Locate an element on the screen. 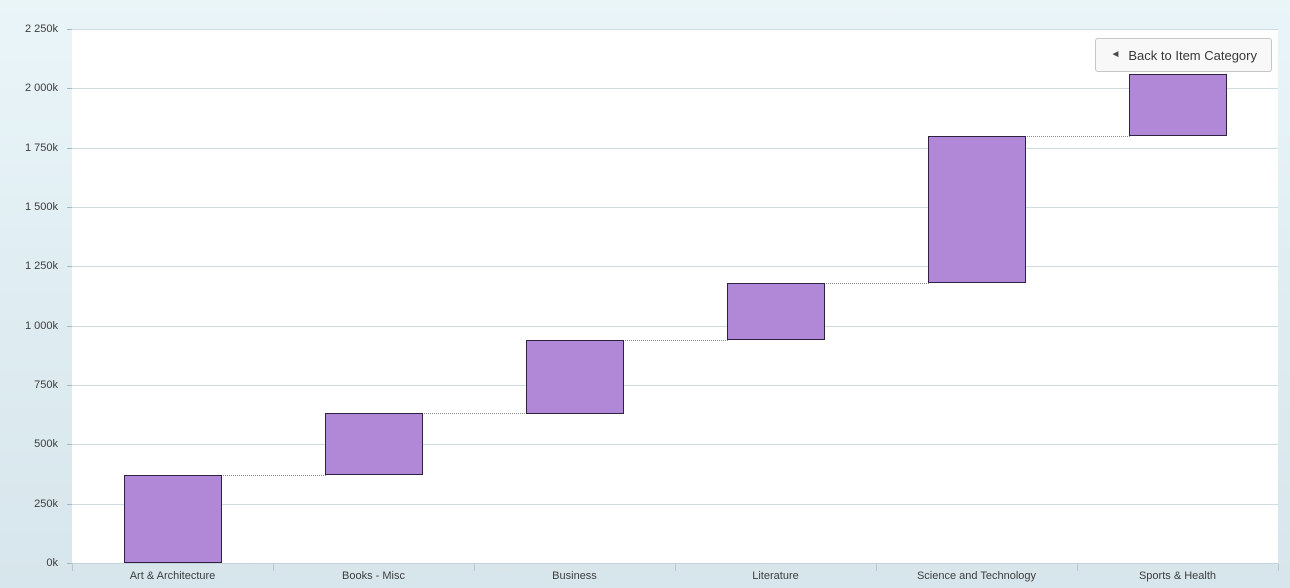  y-axis-label: 0k is located at coordinates (52, 563).